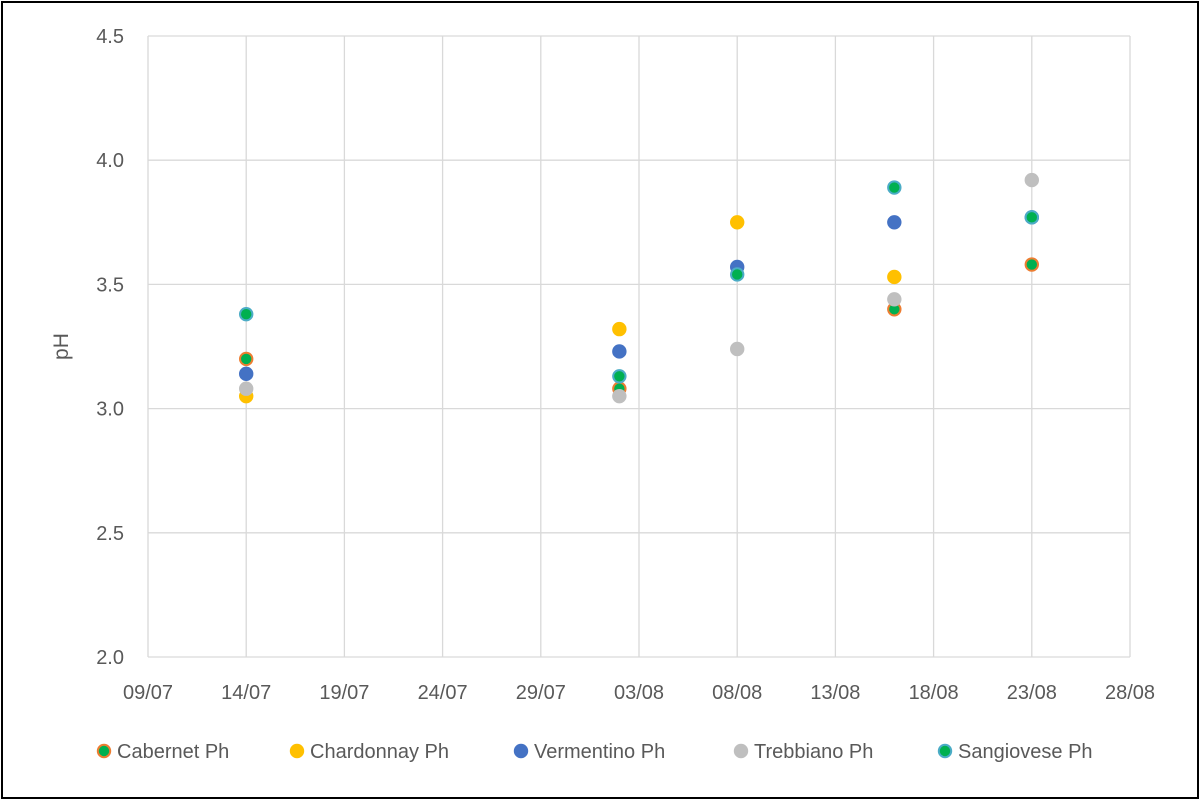 The image size is (1200, 800). Describe the element at coordinates (443, 693) in the screenshot. I see `x-tick-label: 24/07` at that location.